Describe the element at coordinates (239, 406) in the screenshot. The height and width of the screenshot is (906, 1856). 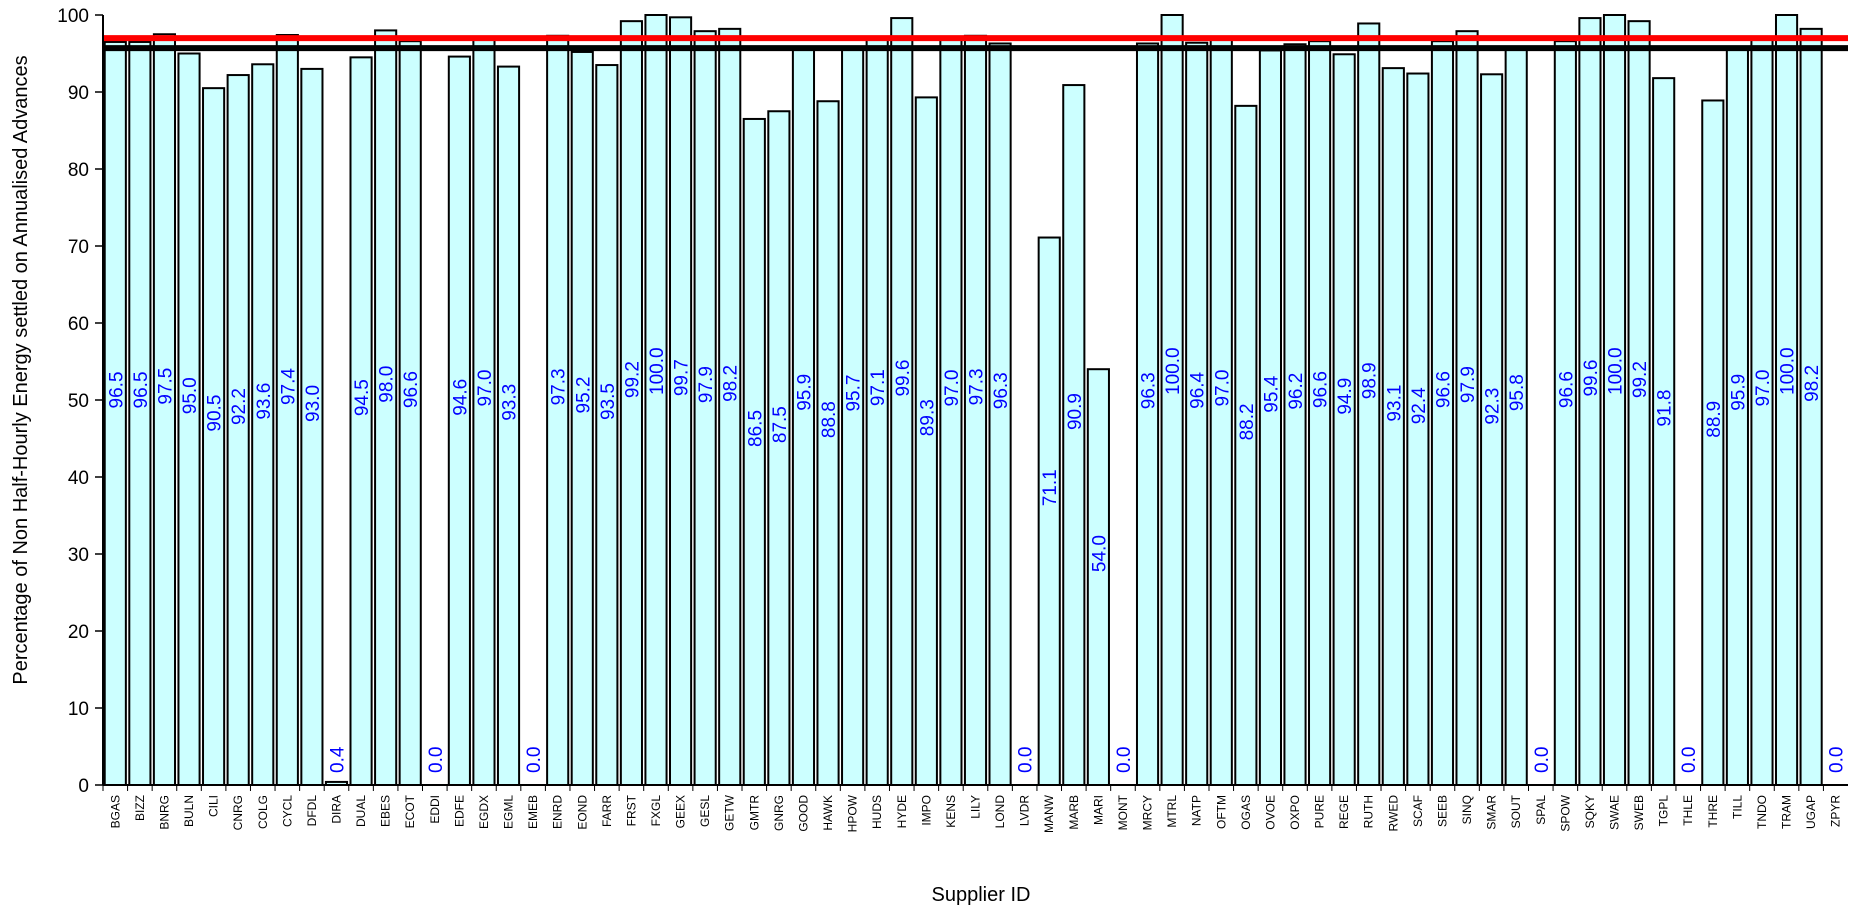
I see `data-label-cnrg: 92.2` at that location.